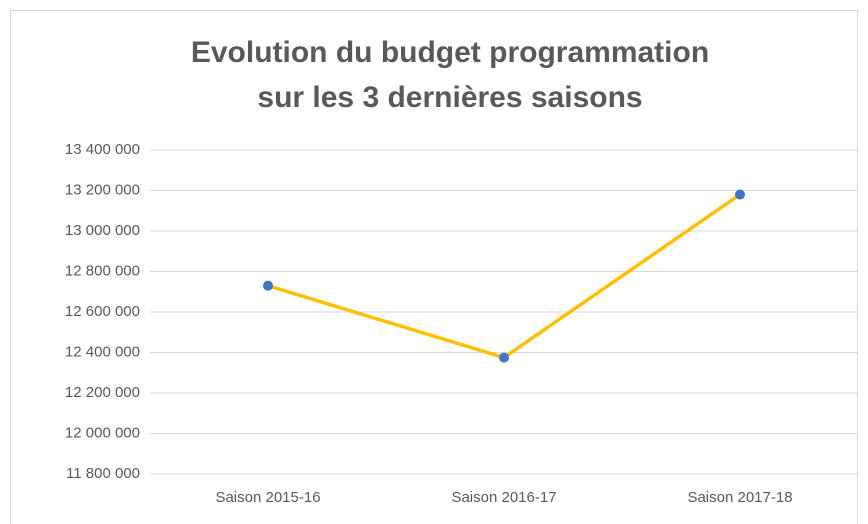  I want to click on y-tick-label: 12 000 000, so click(102, 432).